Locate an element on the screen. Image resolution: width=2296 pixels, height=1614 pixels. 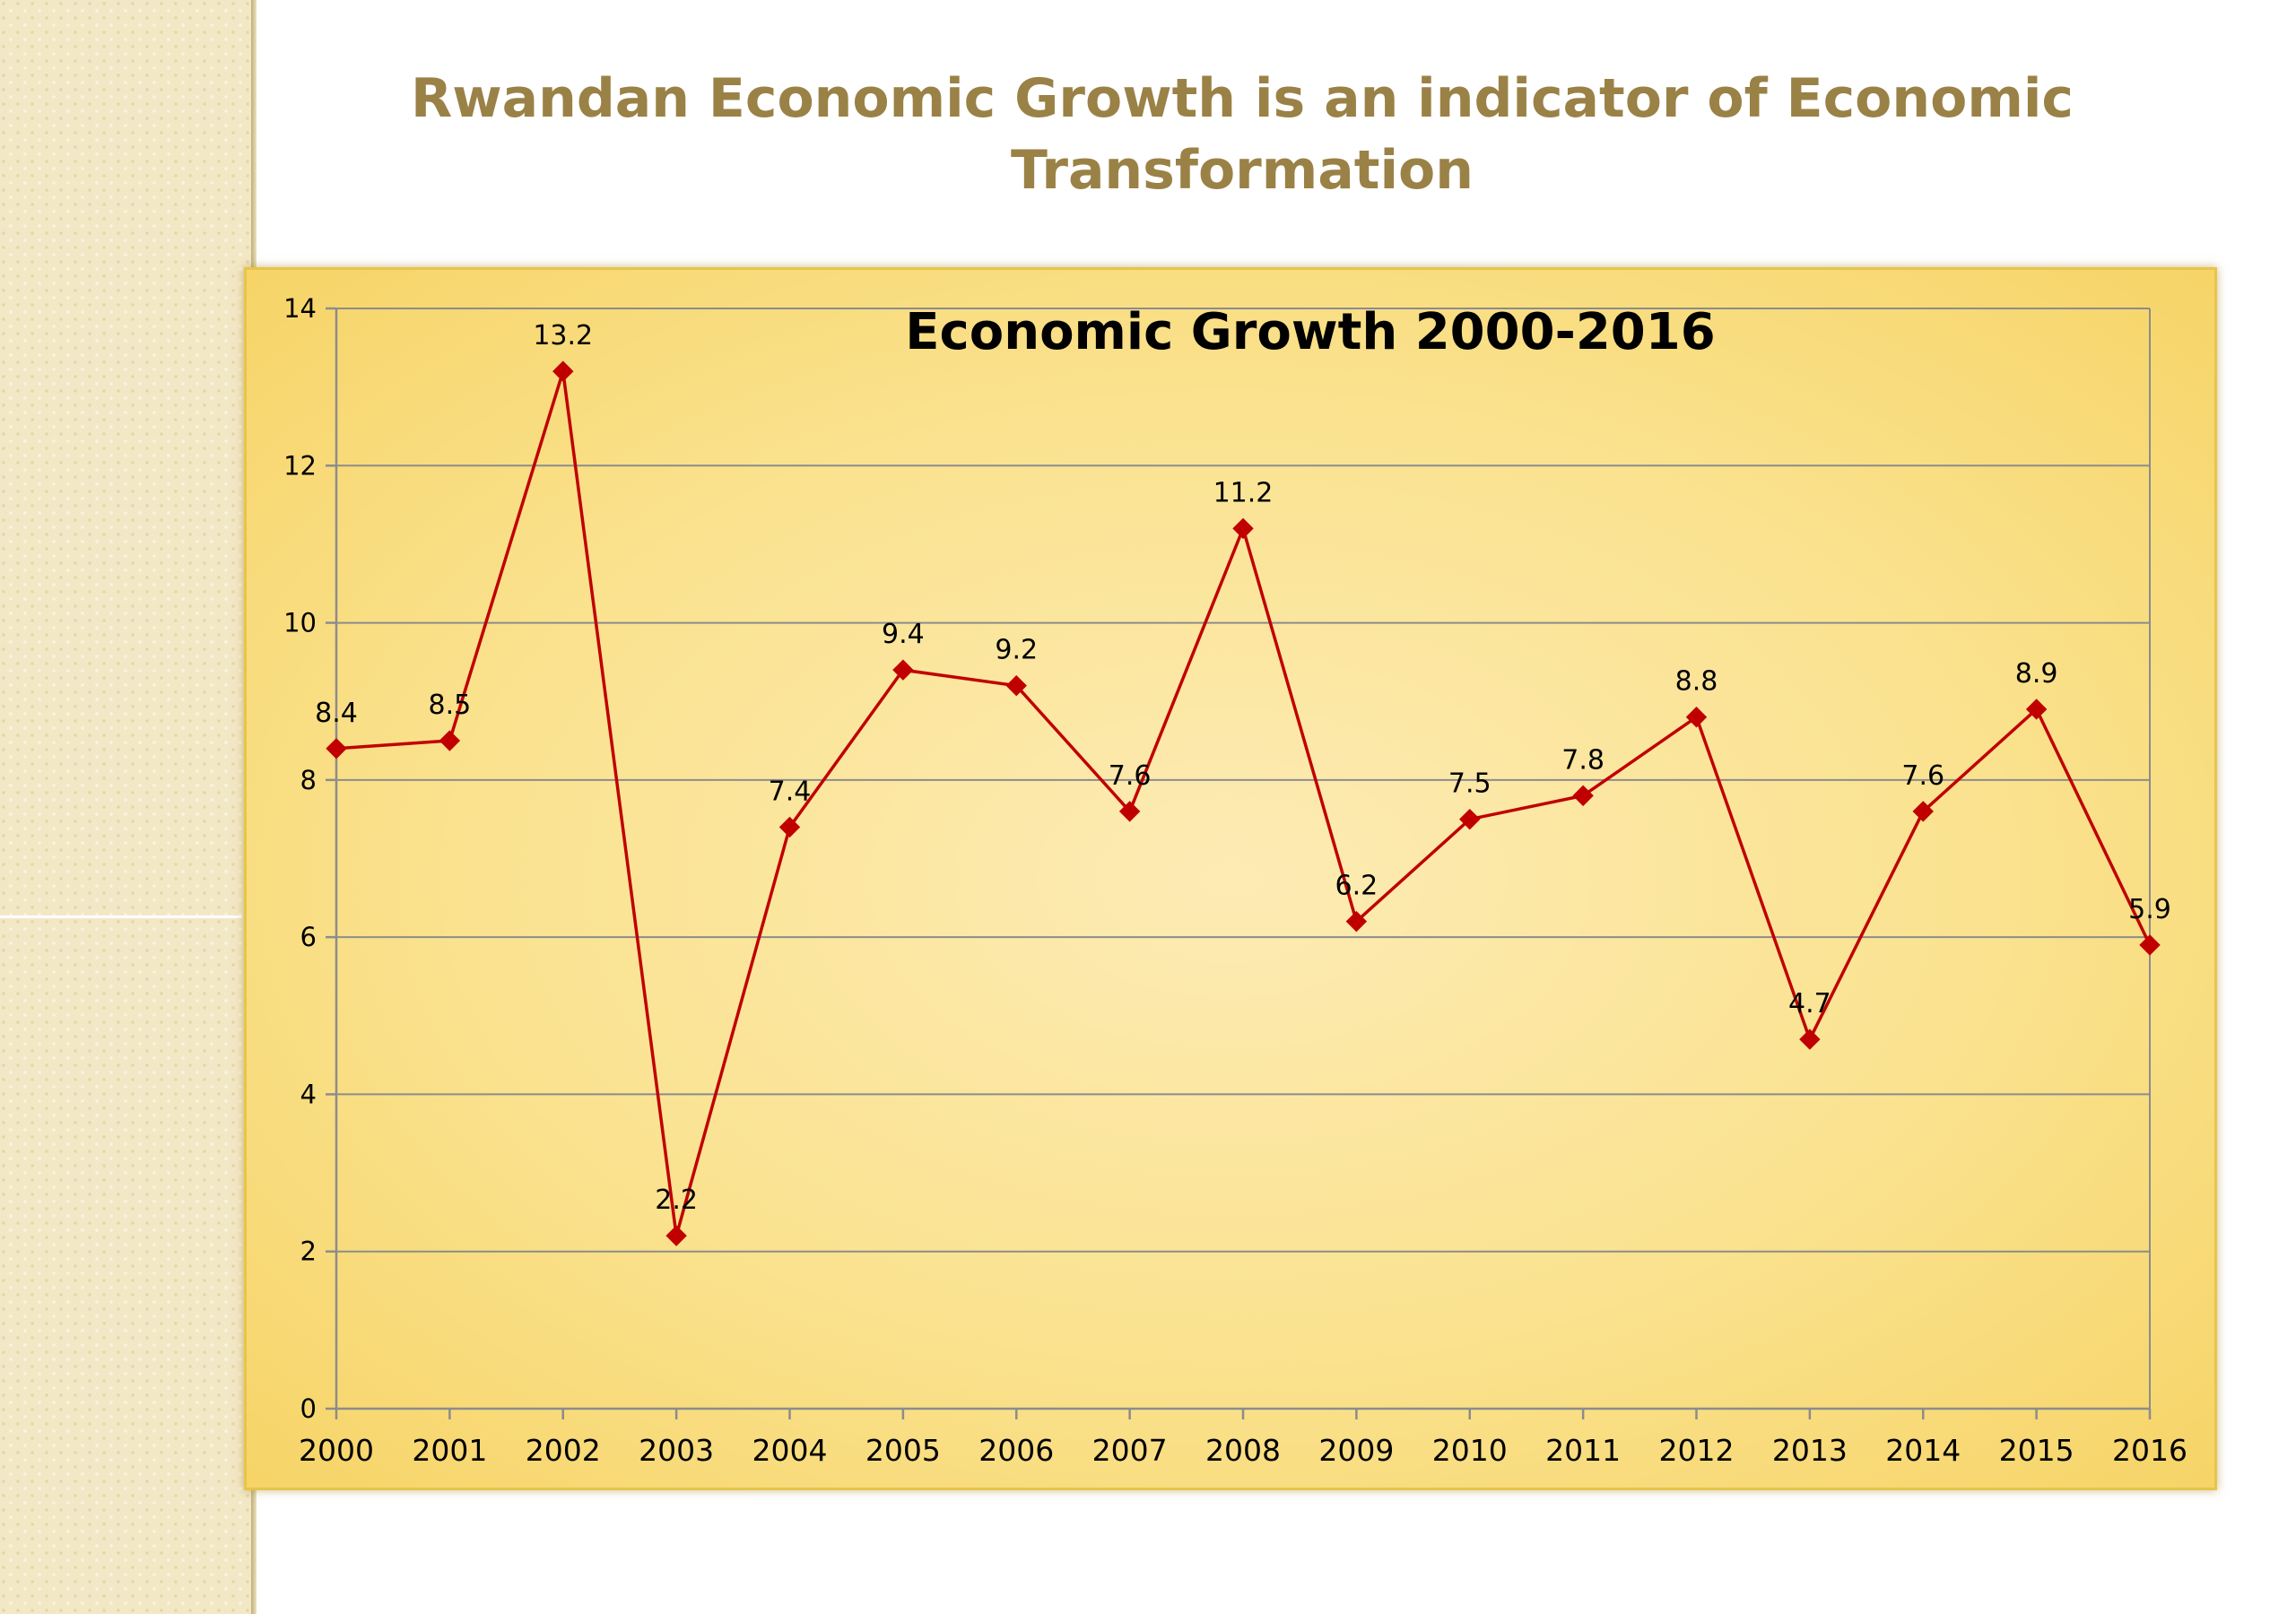
x-tick-label: 2016 is located at coordinates (2149, 1450).